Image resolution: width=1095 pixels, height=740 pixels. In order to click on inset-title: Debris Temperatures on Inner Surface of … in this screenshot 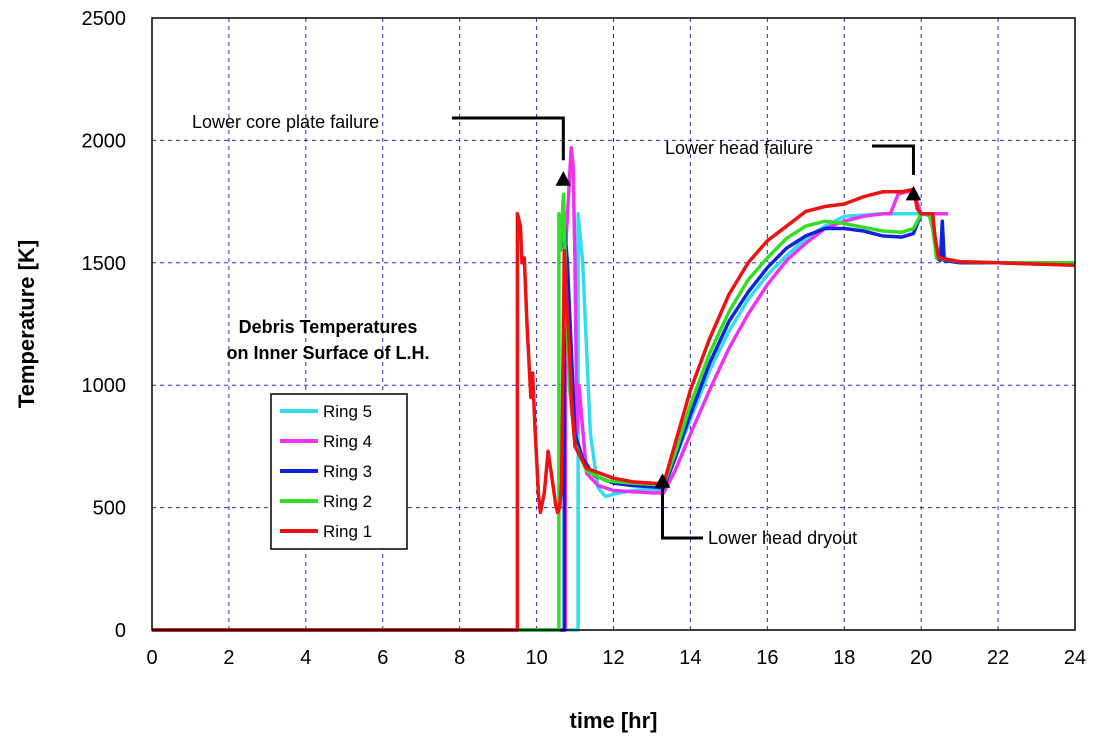, I will do `click(327, 340)`.